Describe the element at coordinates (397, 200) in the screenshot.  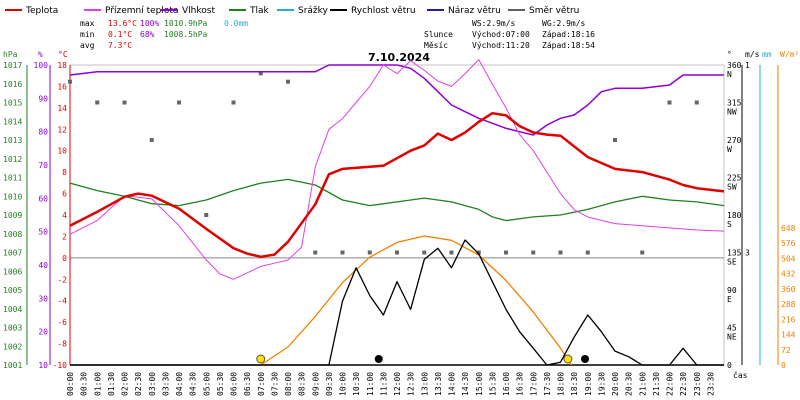
I see `pressure-line` at that location.